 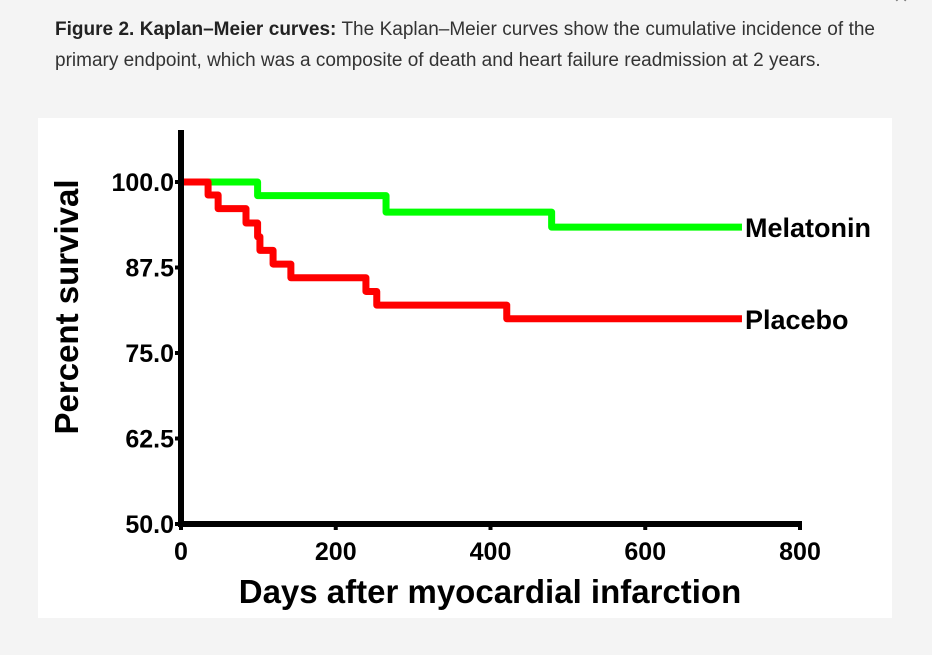 I want to click on y-tick-label: 100.0, so click(x=142, y=183).